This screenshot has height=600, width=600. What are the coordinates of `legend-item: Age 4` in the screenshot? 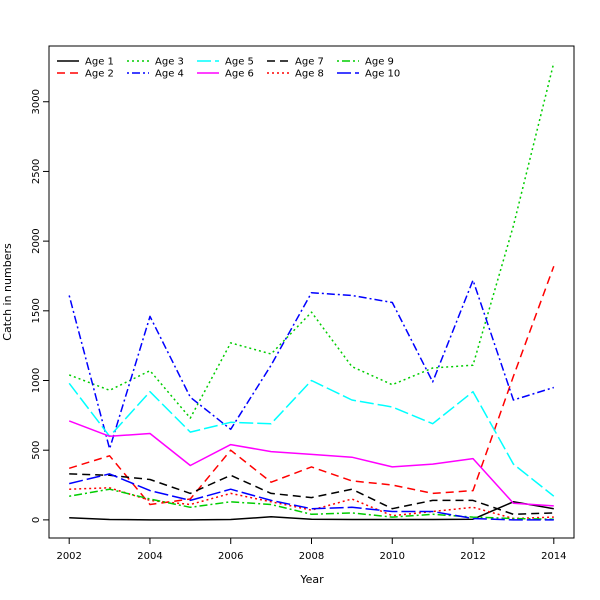 It's located at (155, 74).